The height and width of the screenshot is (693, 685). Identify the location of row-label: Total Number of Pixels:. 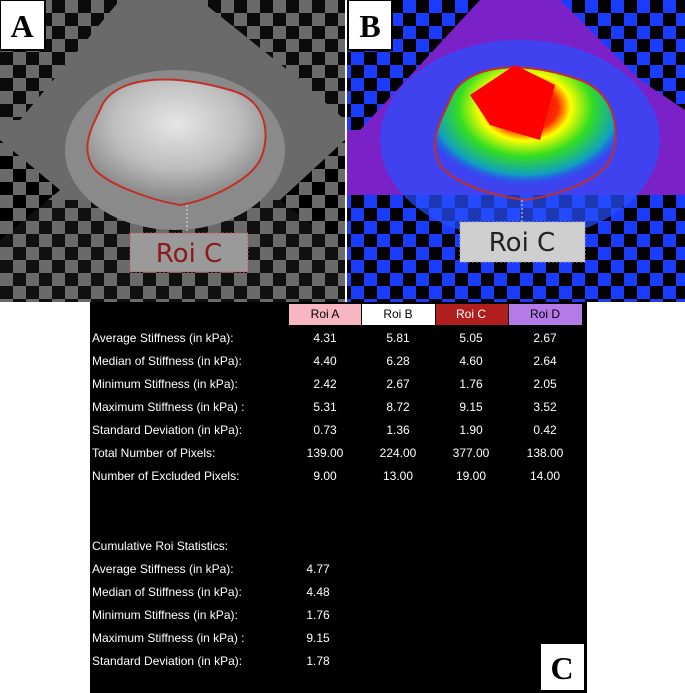
(153, 453).